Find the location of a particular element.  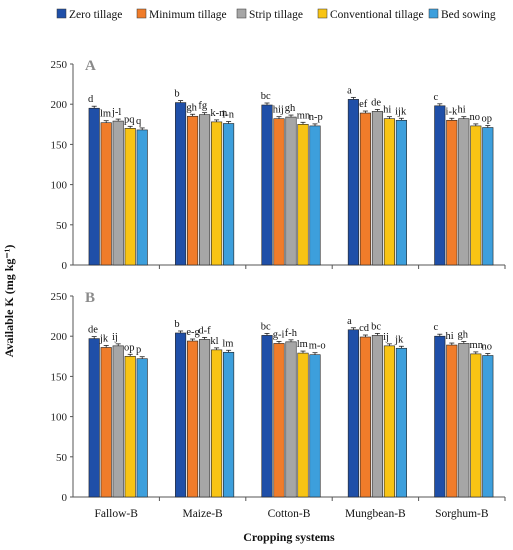

legend-label-4: Conventional tillage is located at coordinates (377, 15).